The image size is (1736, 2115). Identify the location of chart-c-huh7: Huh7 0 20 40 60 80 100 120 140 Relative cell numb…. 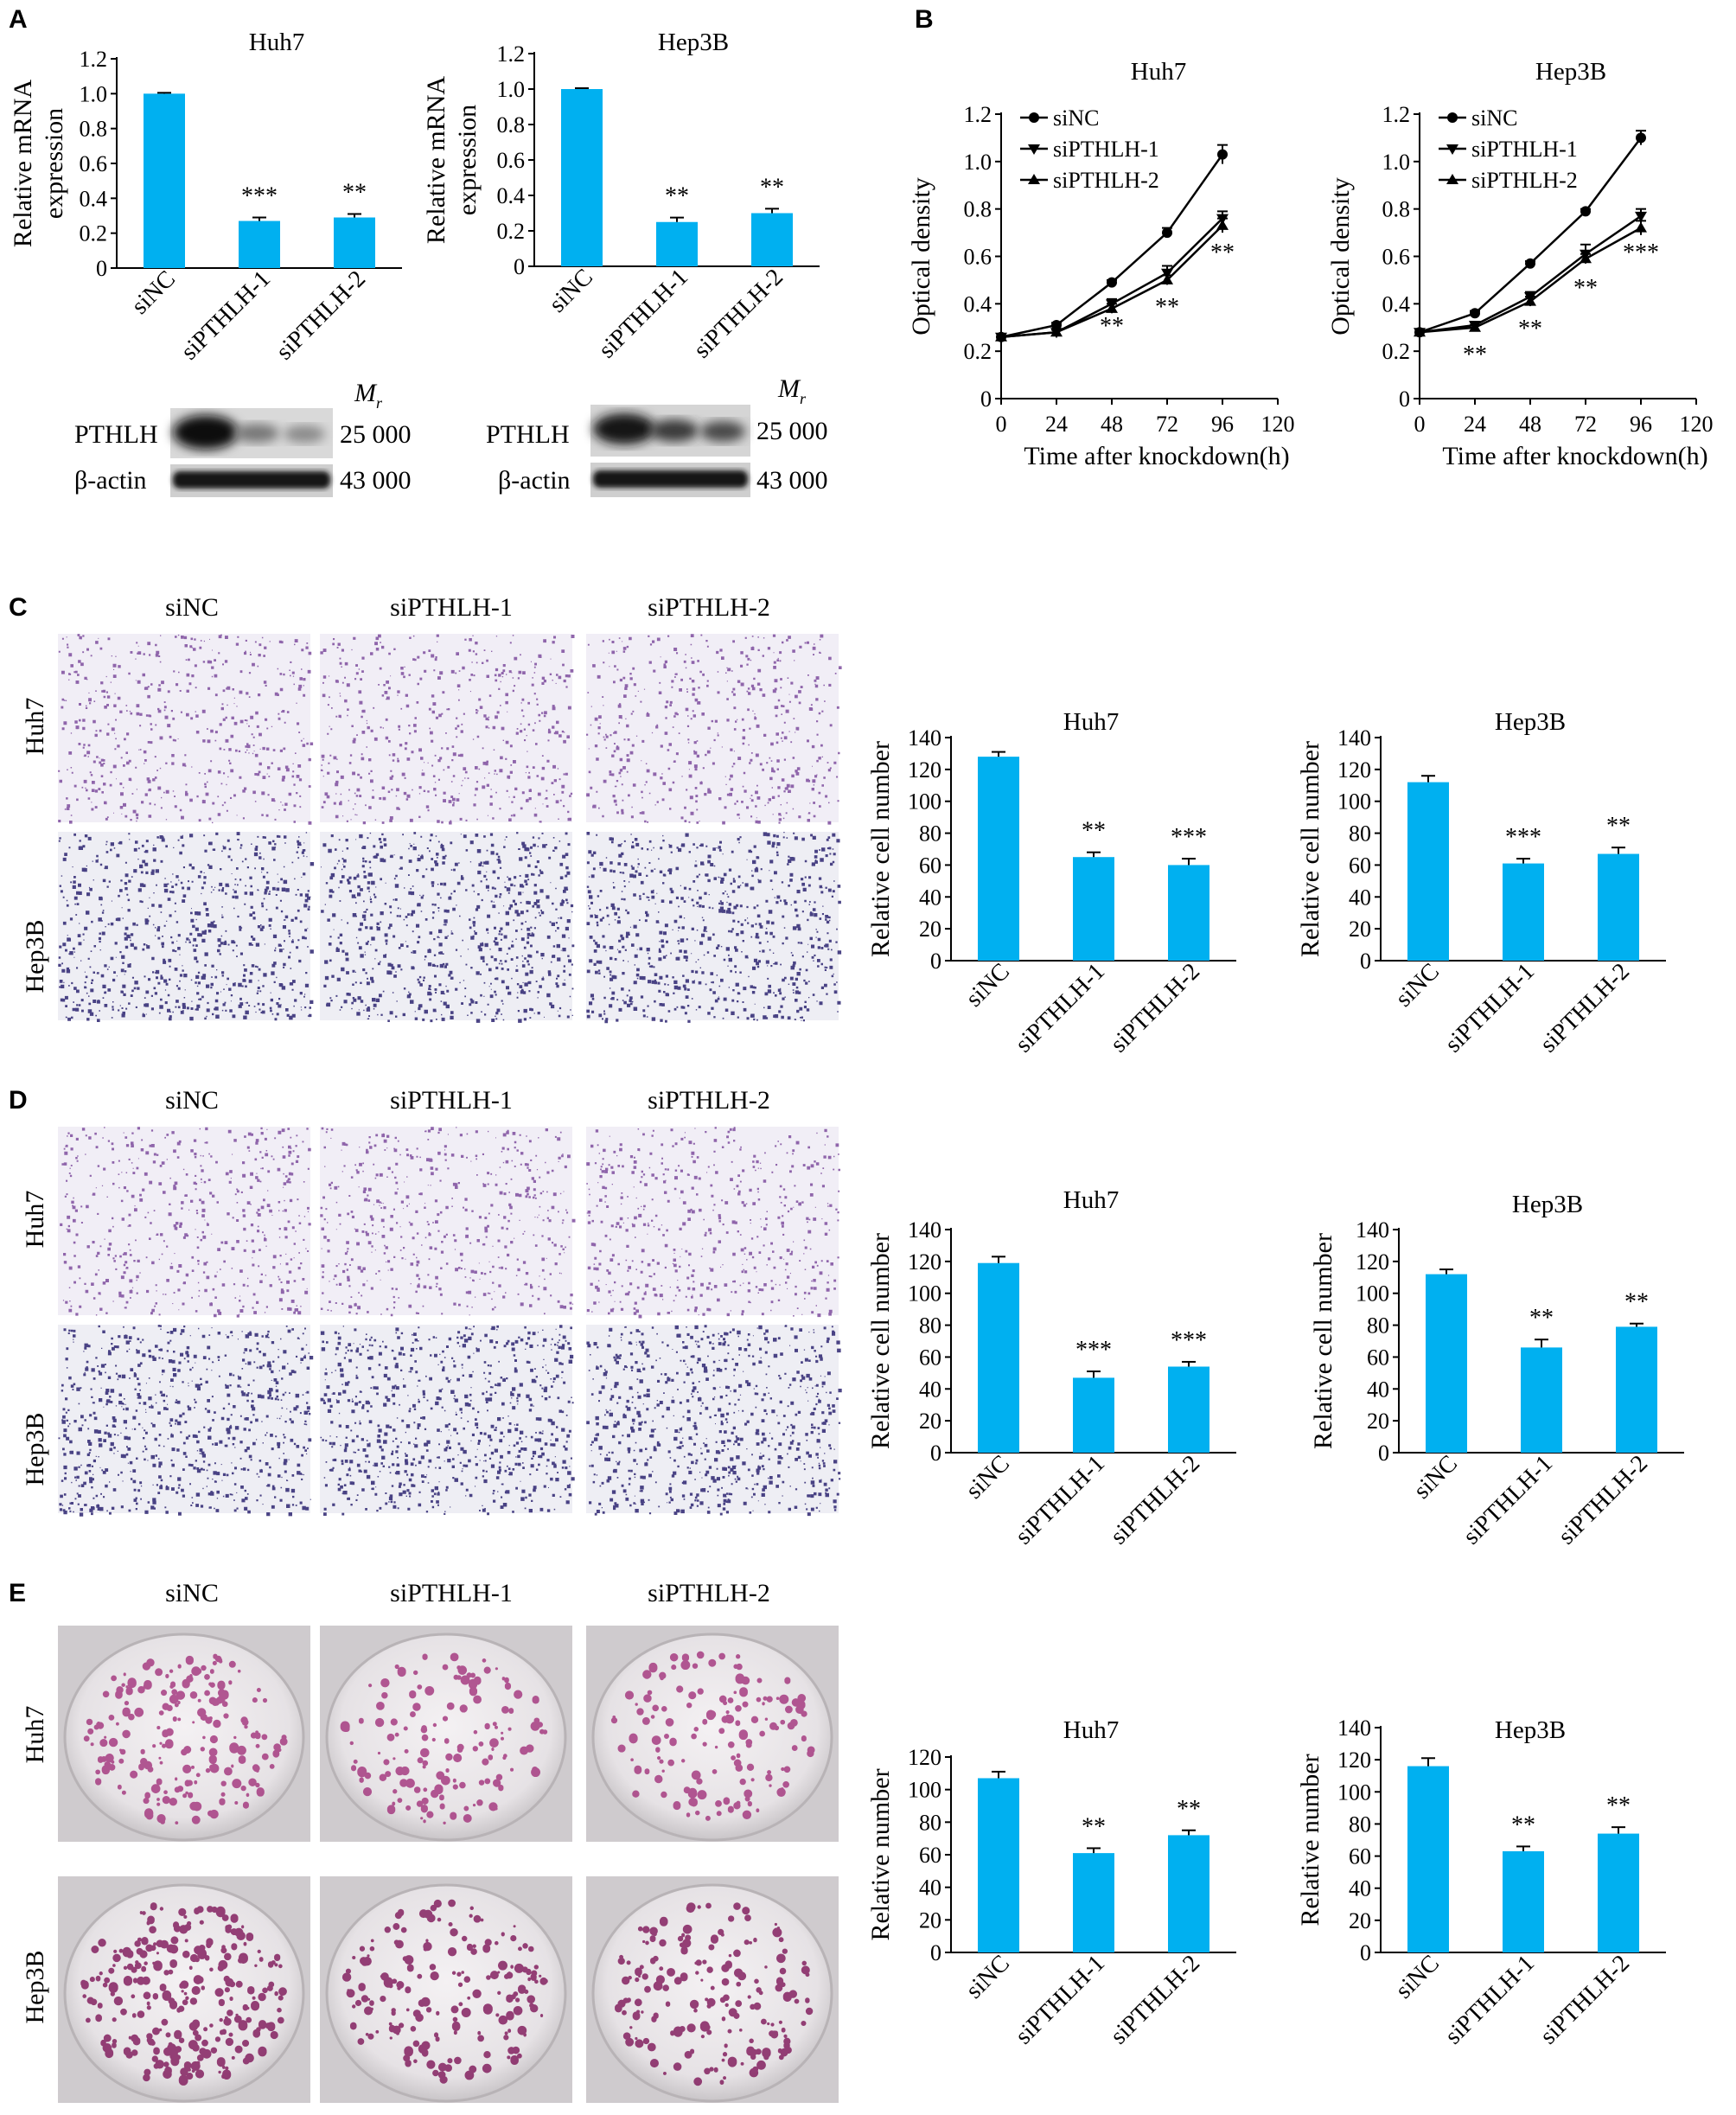
(1051, 883).